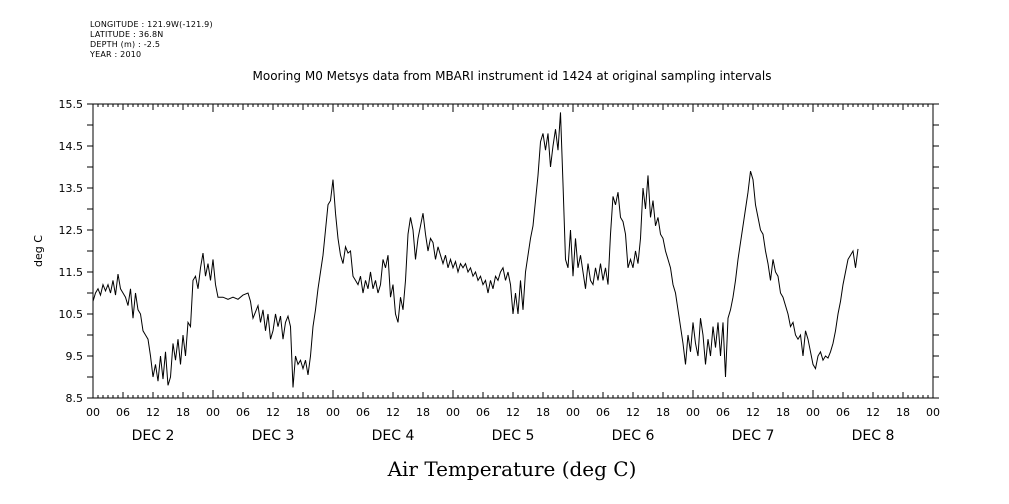 The width and height of the screenshot is (1009, 504). I want to click on day-label: DEC 7, so click(753, 436).